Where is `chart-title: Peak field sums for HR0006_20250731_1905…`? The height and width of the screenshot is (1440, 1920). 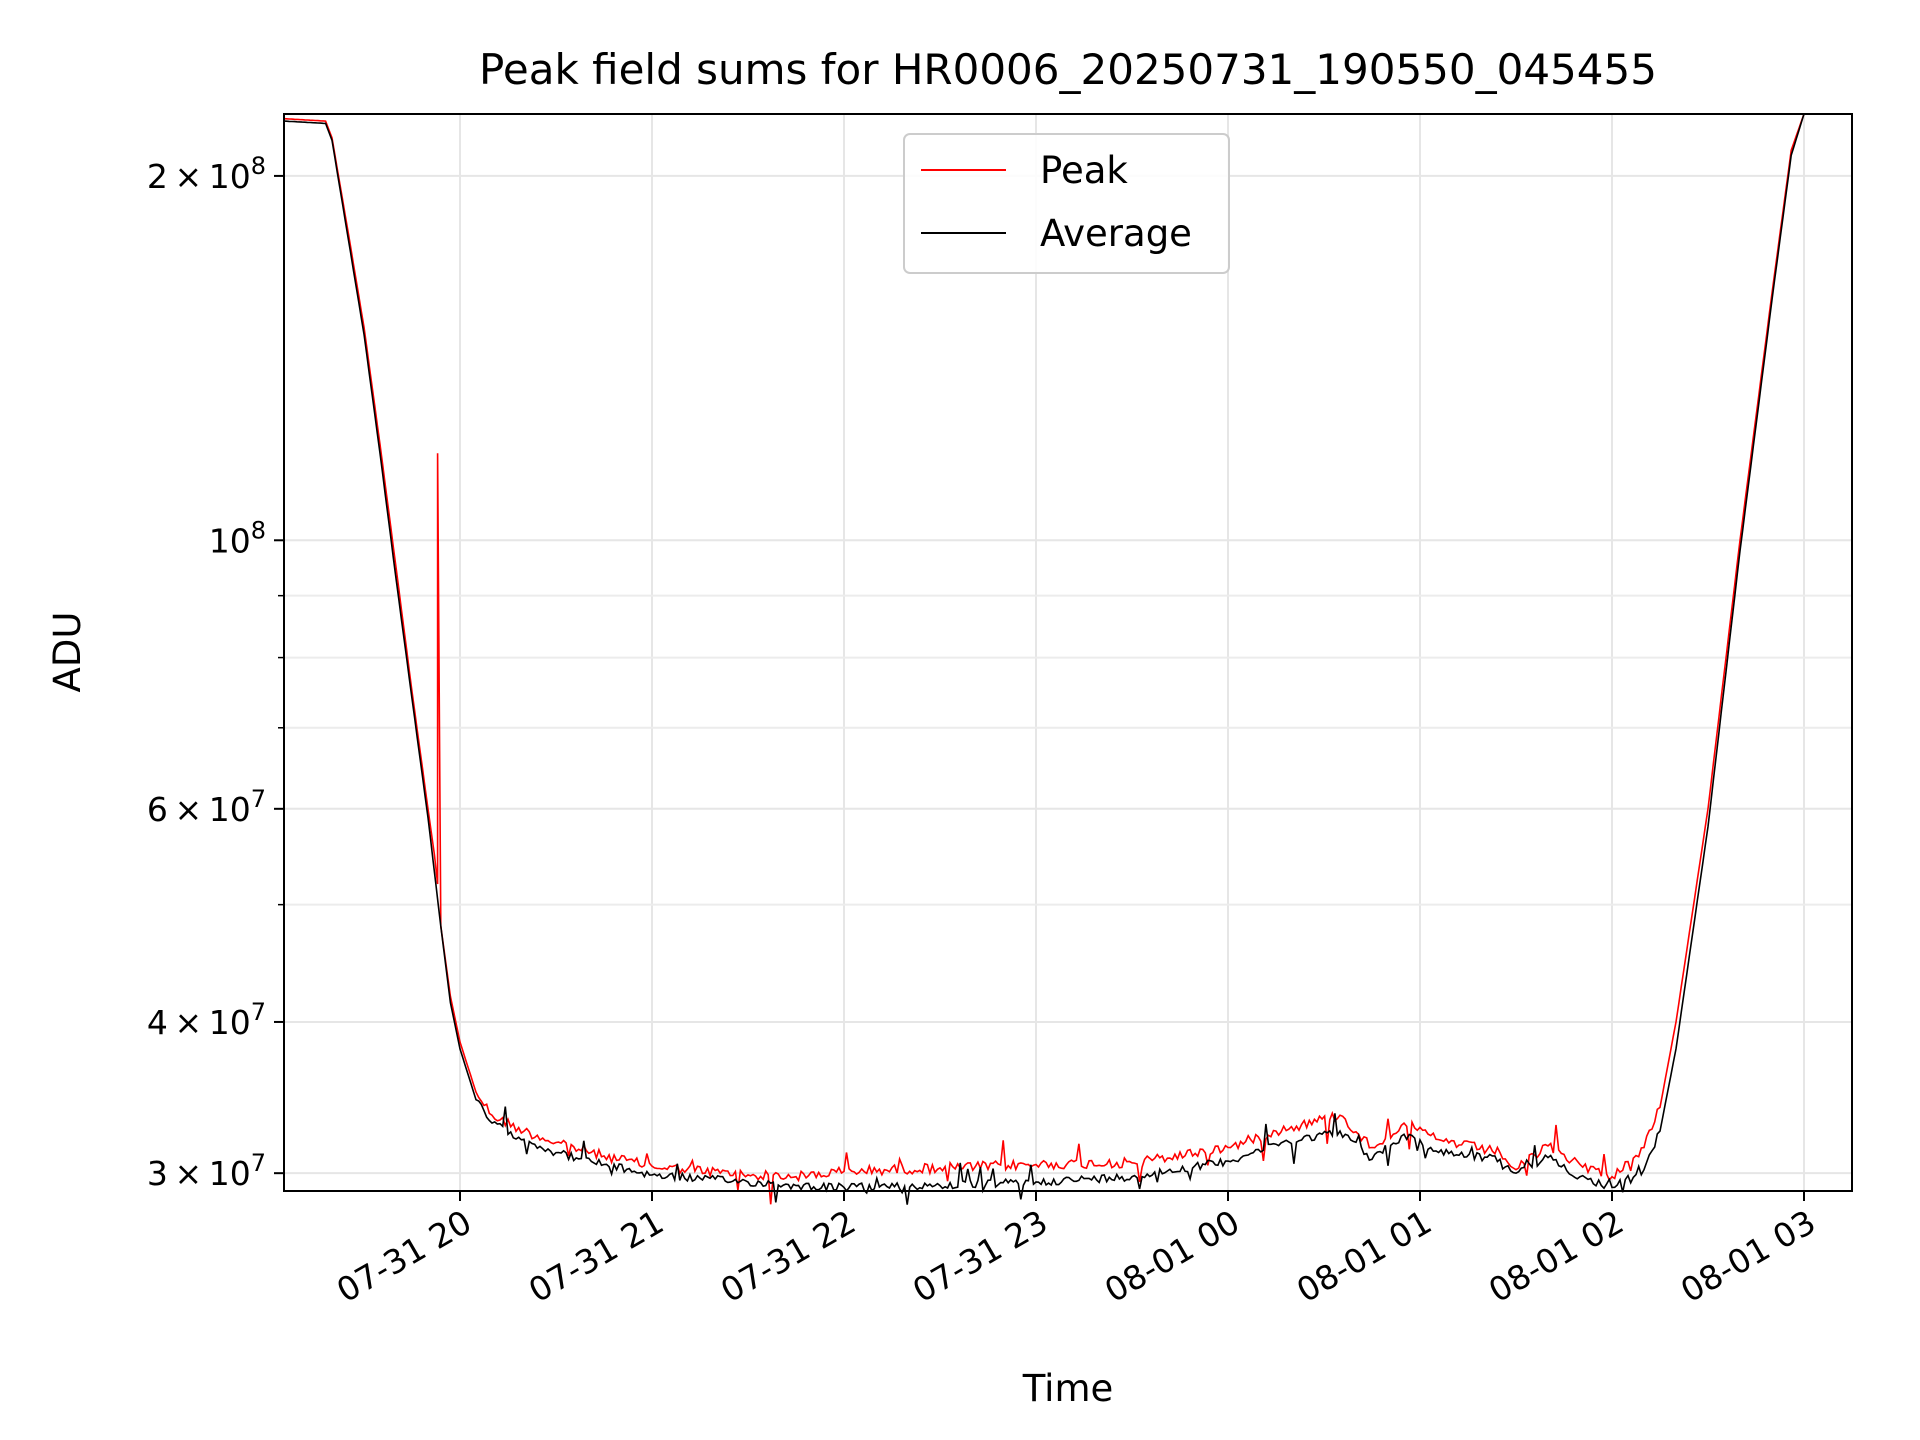
chart-title: Peak field sums for HR0006_20250731_1905… is located at coordinates (1068, 69).